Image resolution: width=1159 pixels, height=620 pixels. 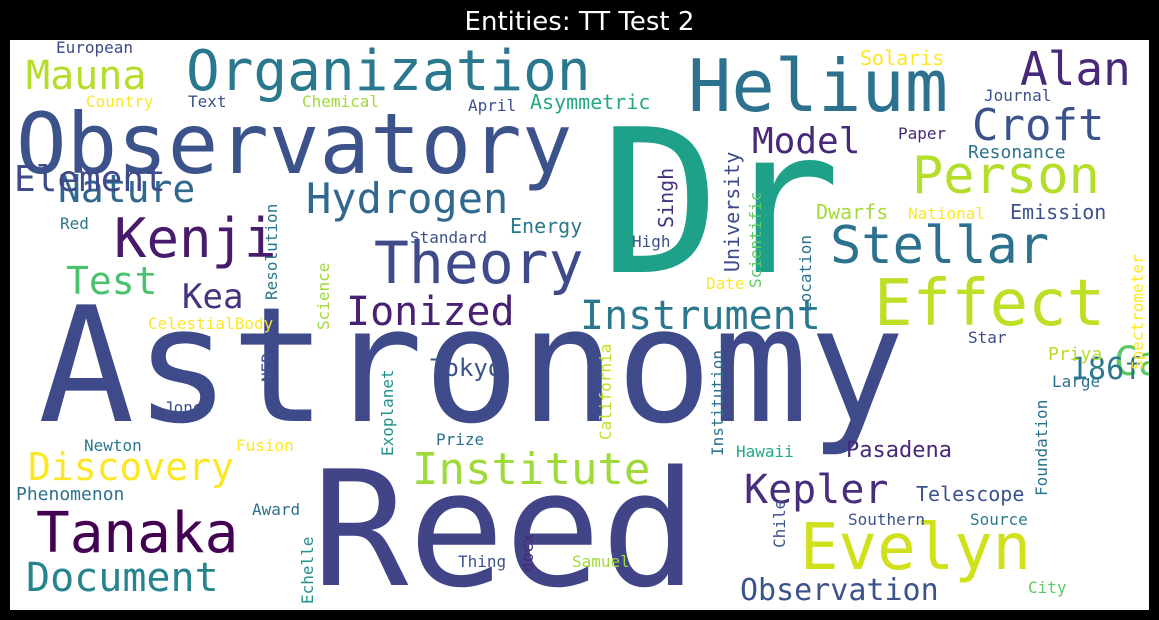 I want to click on word: Dr, so click(x=720, y=203).